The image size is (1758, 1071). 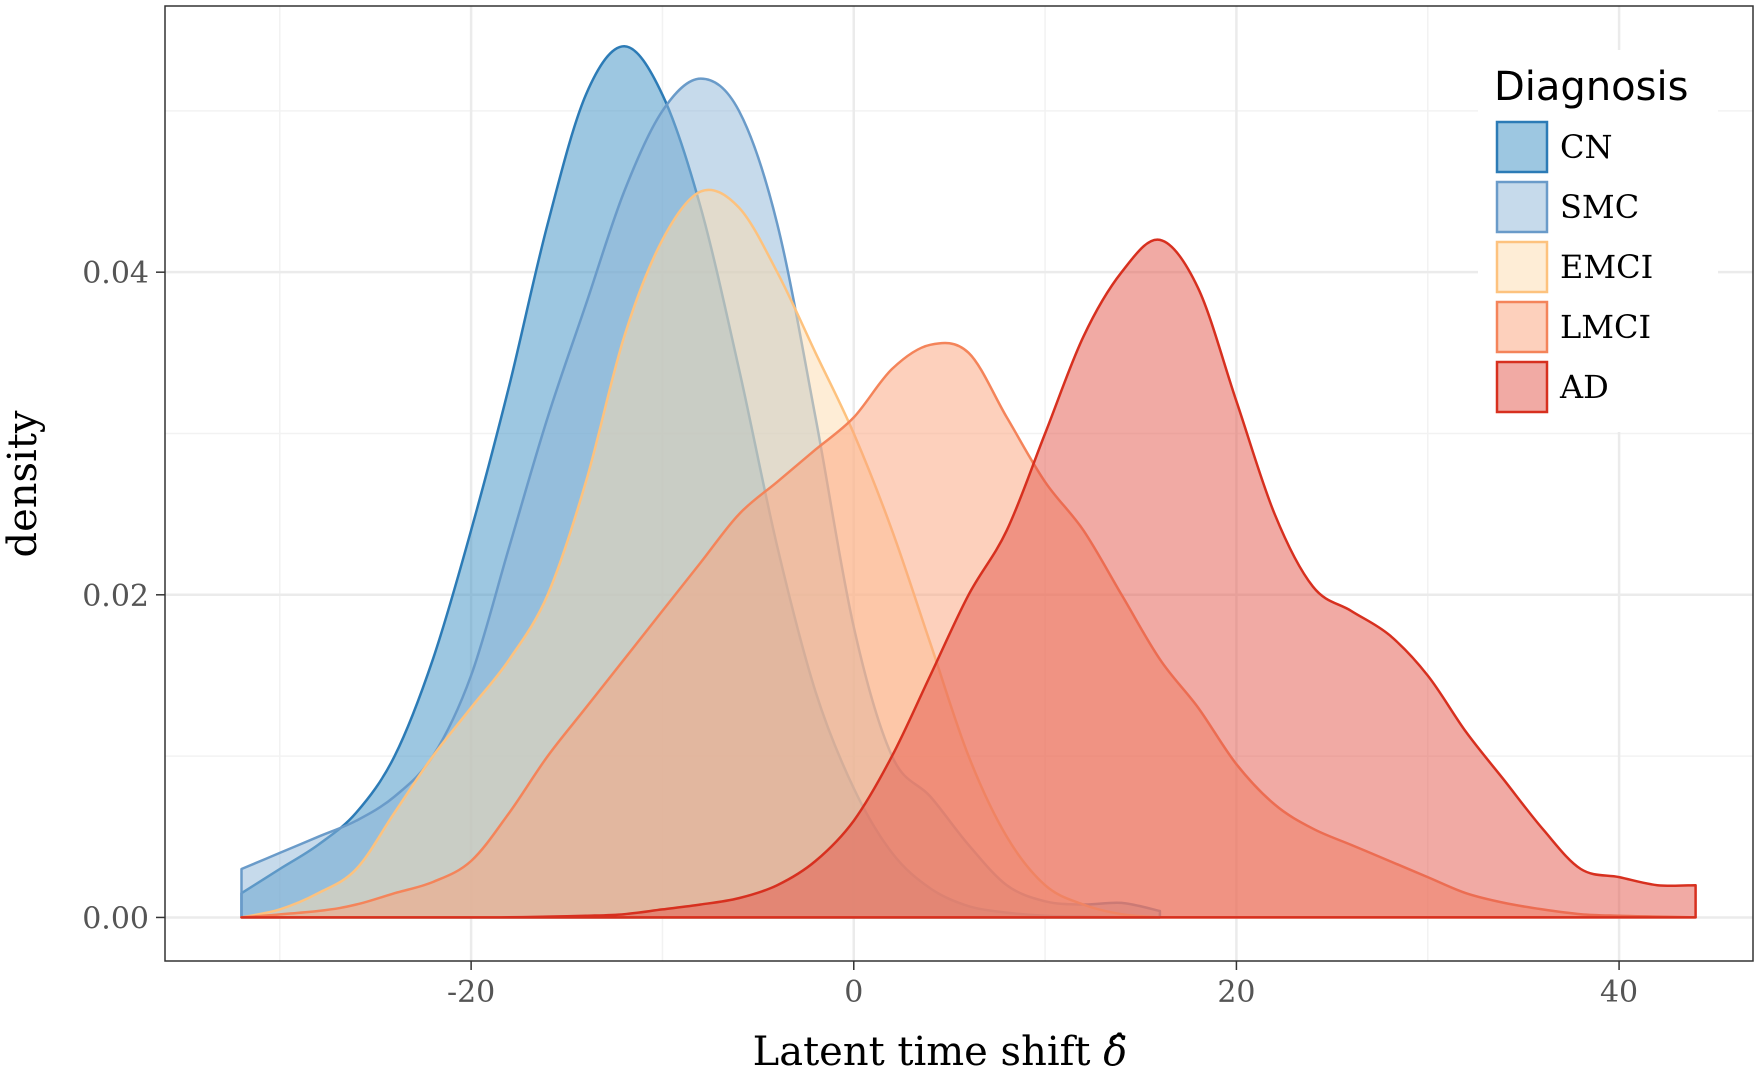 What do you see at coordinates (853, 992) in the screenshot?
I see `x-tick-label: 0` at bounding box center [853, 992].